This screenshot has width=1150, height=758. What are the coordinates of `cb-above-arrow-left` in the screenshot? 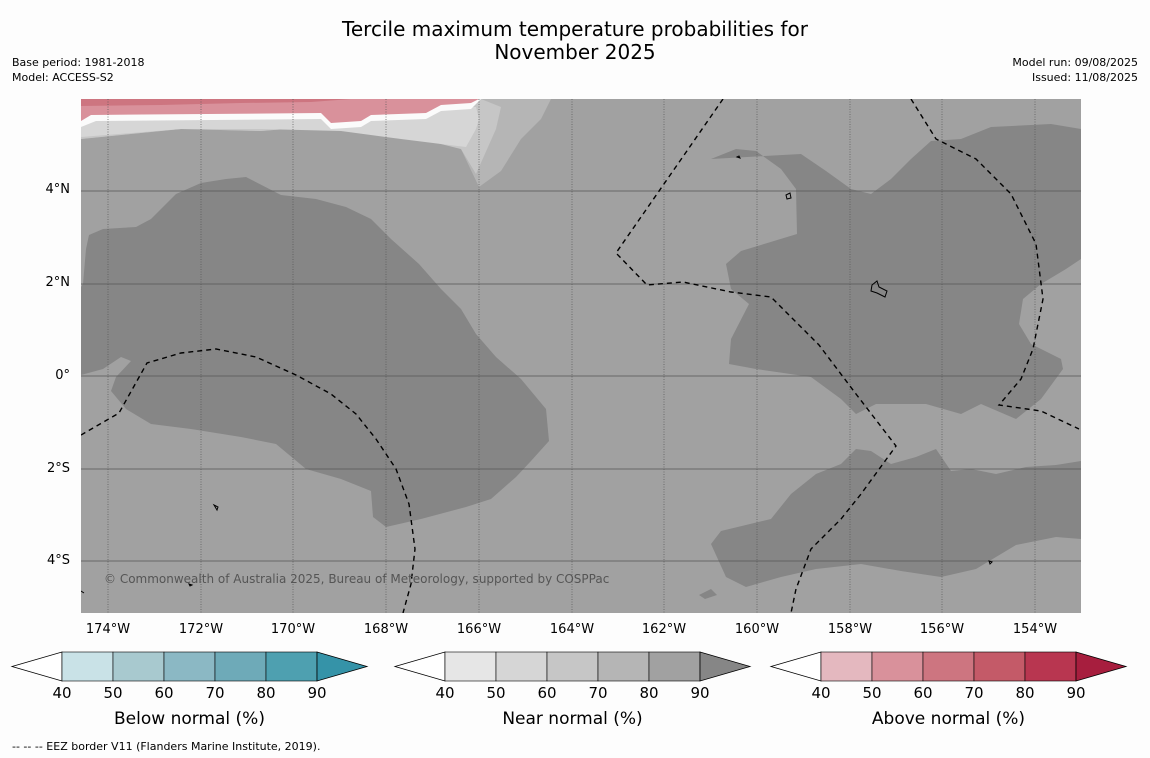 It's located at (795, 666).